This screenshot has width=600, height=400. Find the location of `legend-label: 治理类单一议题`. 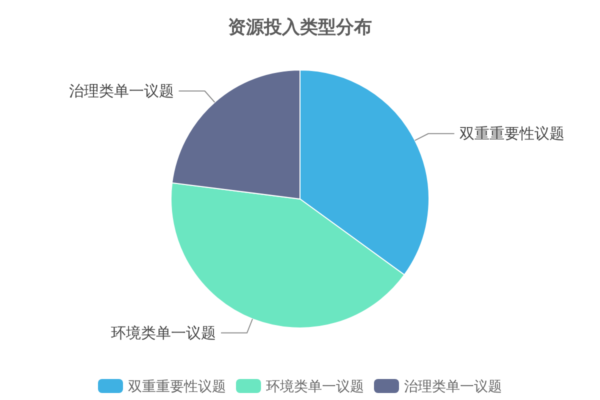

legend-label: 治理类单一议题 is located at coordinates (453, 386).